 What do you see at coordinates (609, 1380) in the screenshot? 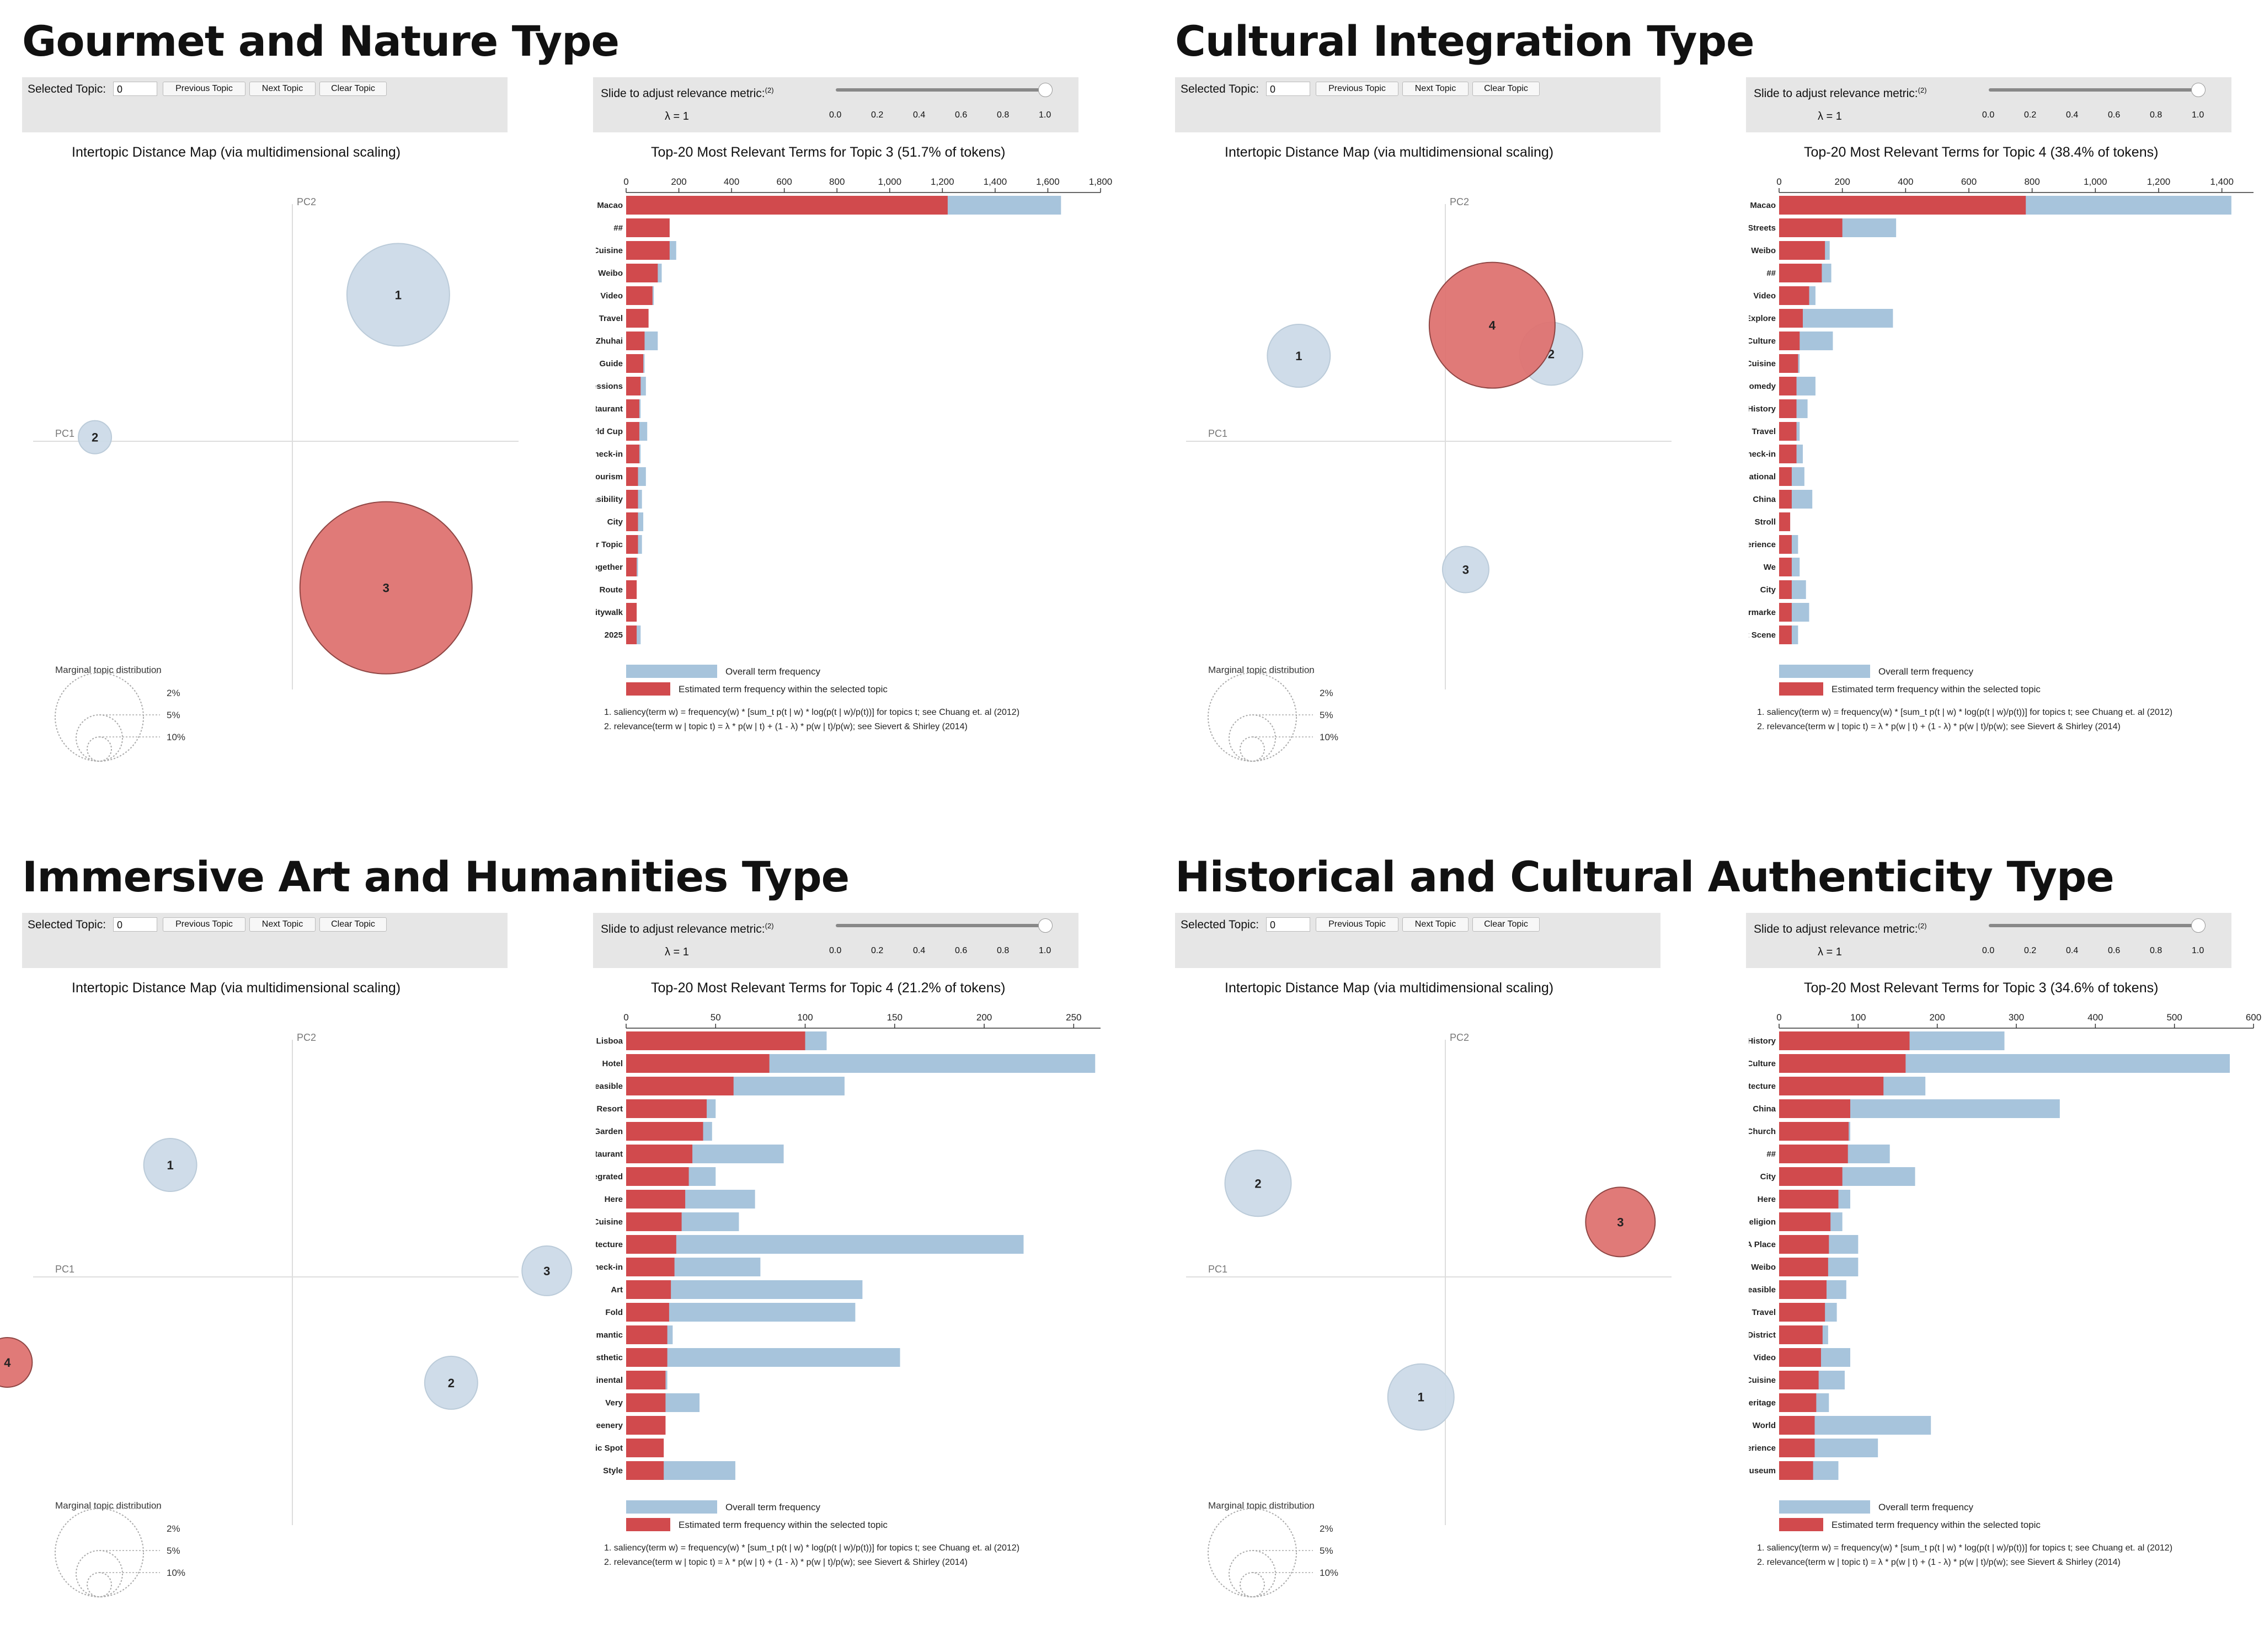
I see `term-label: Continental` at bounding box center [609, 1380].